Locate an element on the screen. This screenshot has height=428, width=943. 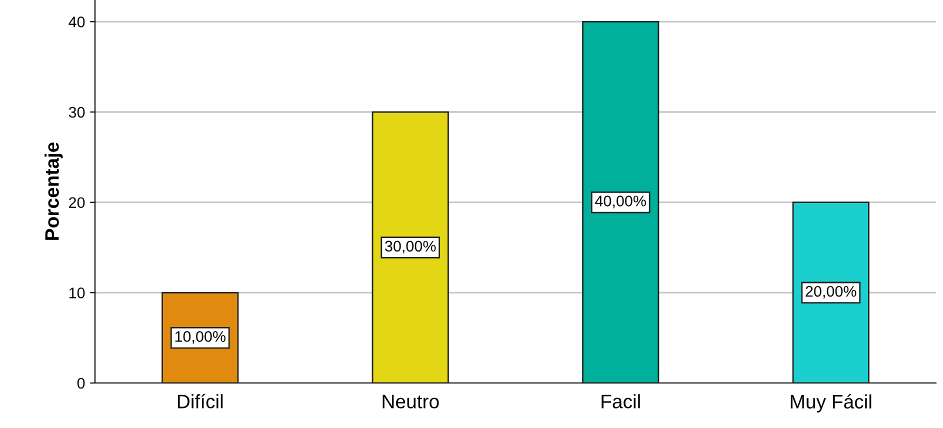
data-label: 30,00% is located at coordinates (410, 247).